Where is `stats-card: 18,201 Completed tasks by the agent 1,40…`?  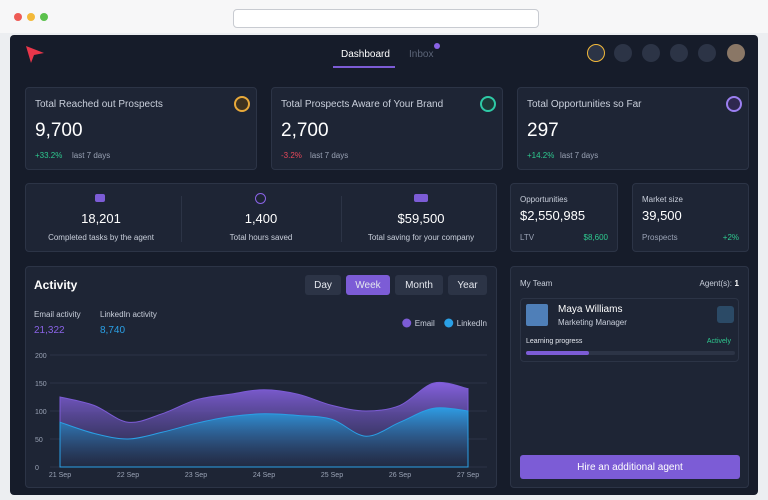
stats-card: 18,201 Completed tasks by the agent 1,40… is located at coordinates (261, 217).